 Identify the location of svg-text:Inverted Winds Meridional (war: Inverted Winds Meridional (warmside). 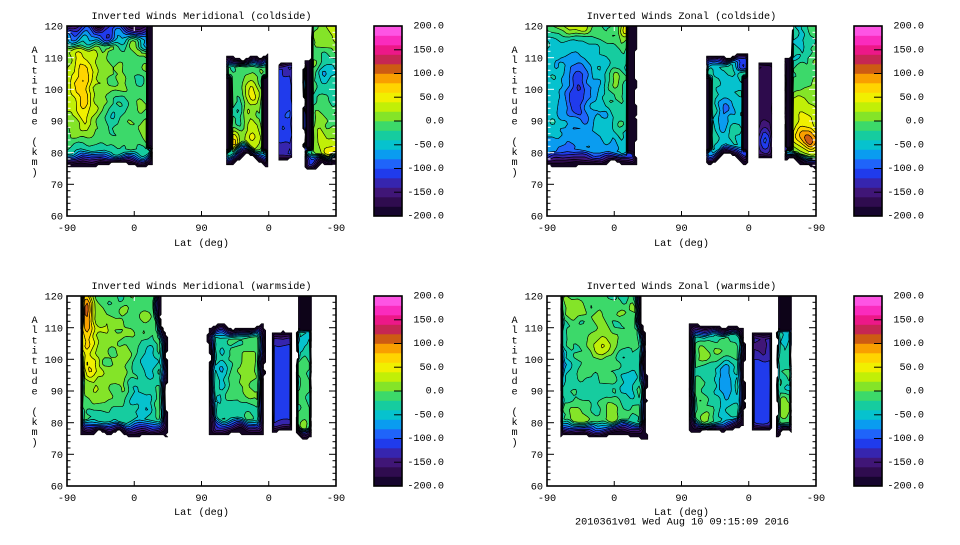
(201, 287).